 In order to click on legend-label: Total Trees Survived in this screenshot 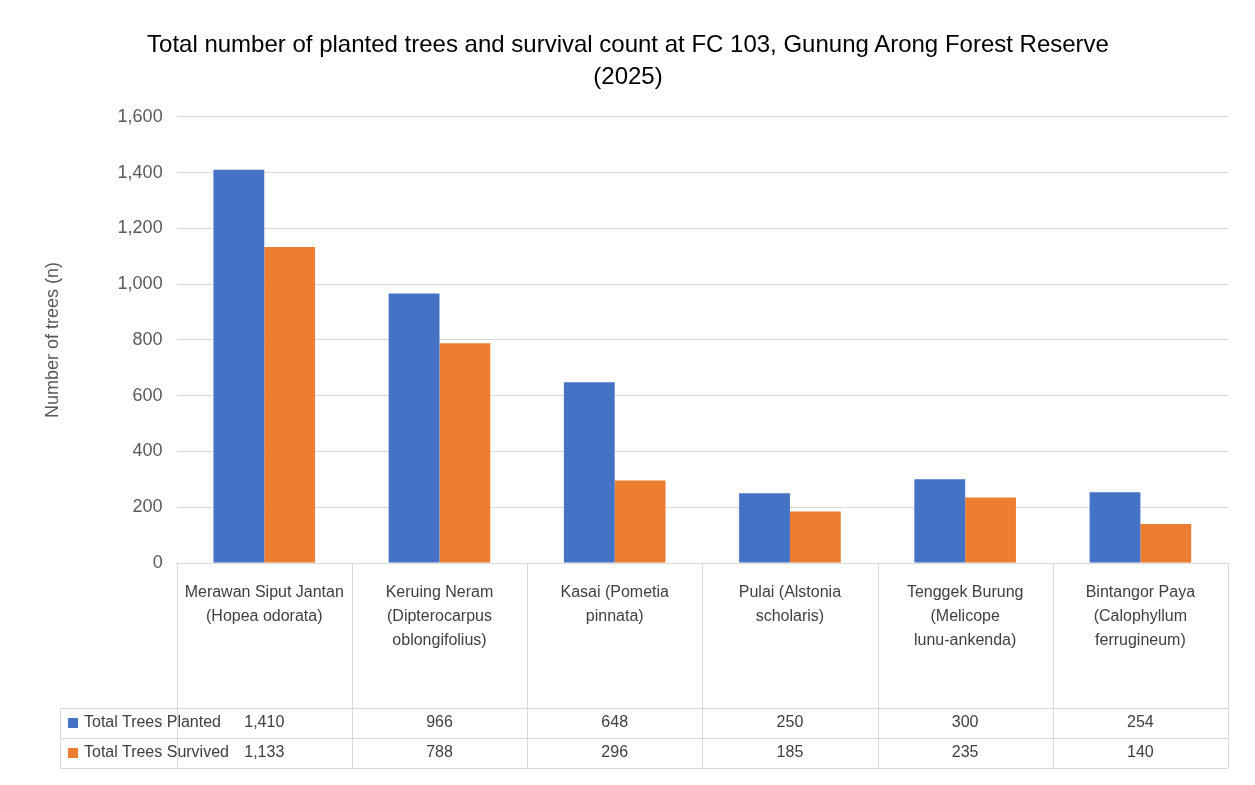, I will do `click(156, 752)`.